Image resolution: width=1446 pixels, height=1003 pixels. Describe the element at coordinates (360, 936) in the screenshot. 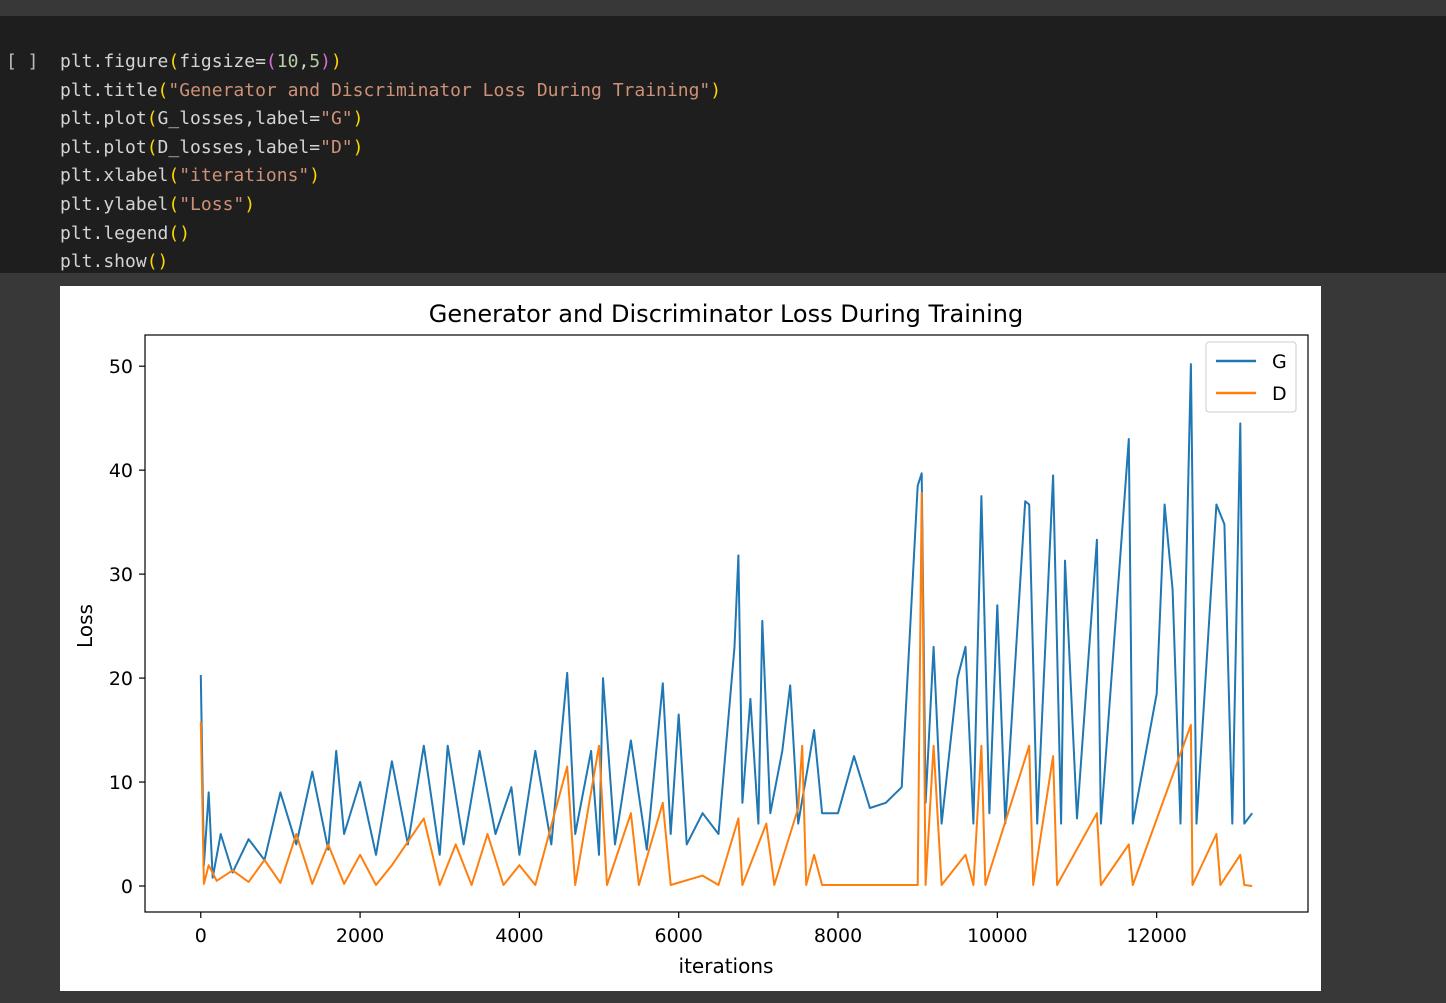

I see `x-tick-label: 2000` at that location.